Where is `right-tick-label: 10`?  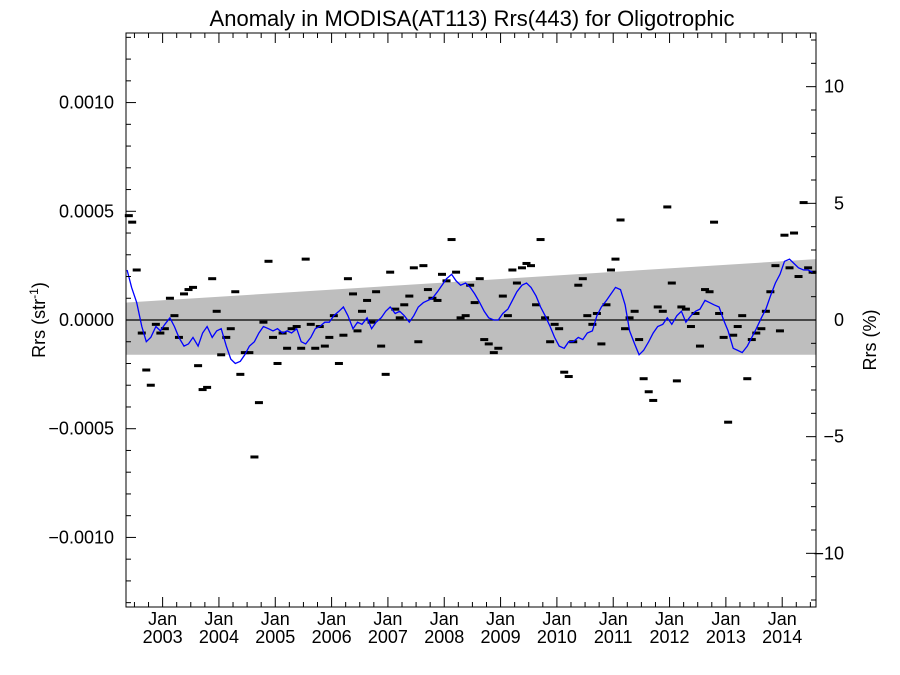
right-tick-label: 10 is located at coordinates (834, 87).